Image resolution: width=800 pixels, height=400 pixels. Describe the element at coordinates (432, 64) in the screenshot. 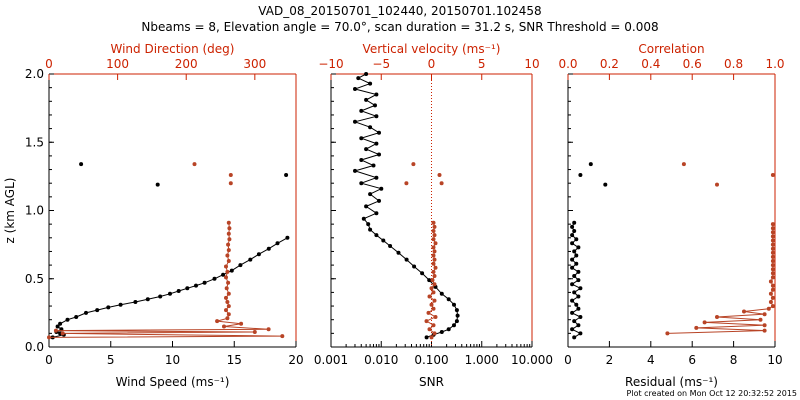

I see `top-tick-label: 0` at that location.